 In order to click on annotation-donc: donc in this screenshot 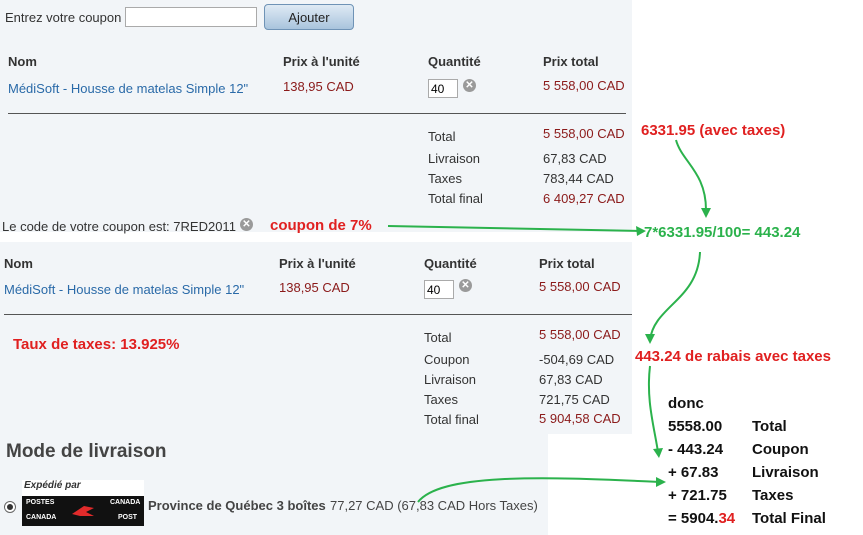, I will do `click(686, 403)`.